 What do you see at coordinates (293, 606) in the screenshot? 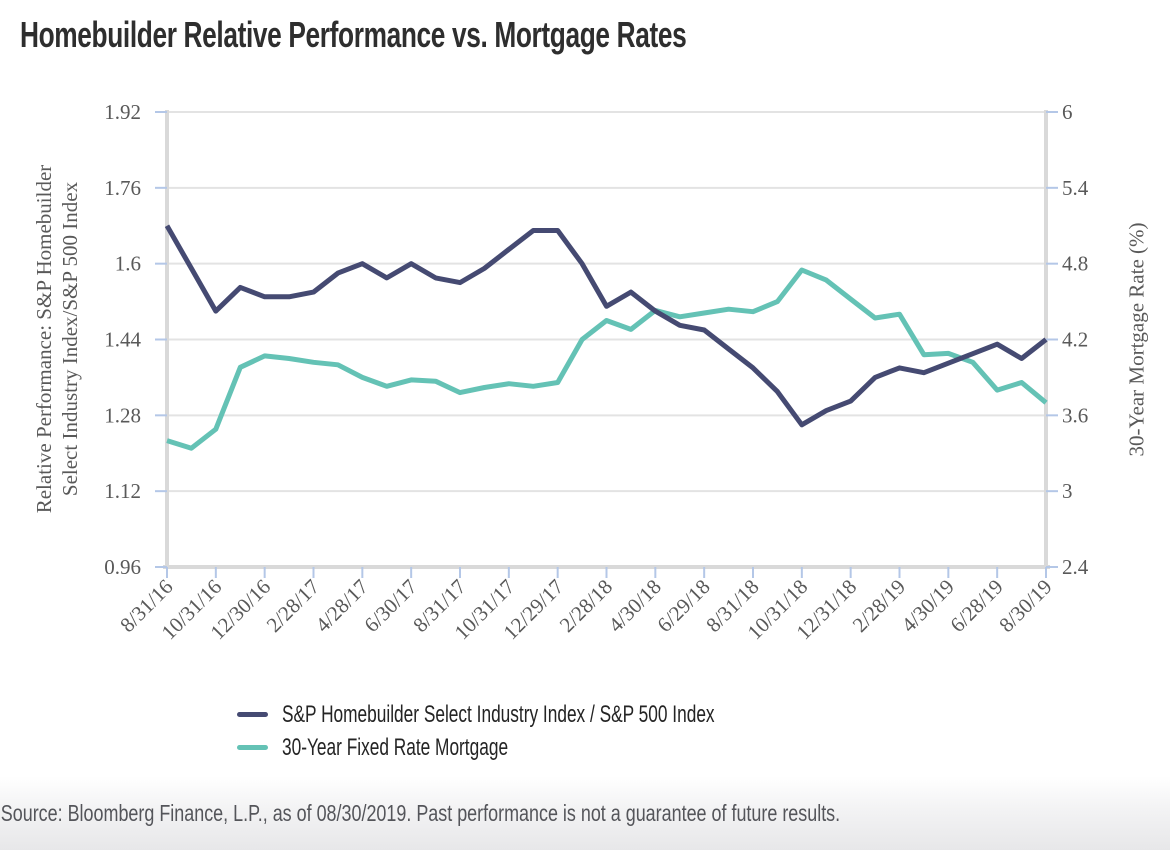
I see `x-tick-label: 2/28/17` at bounding box center [293, 606].